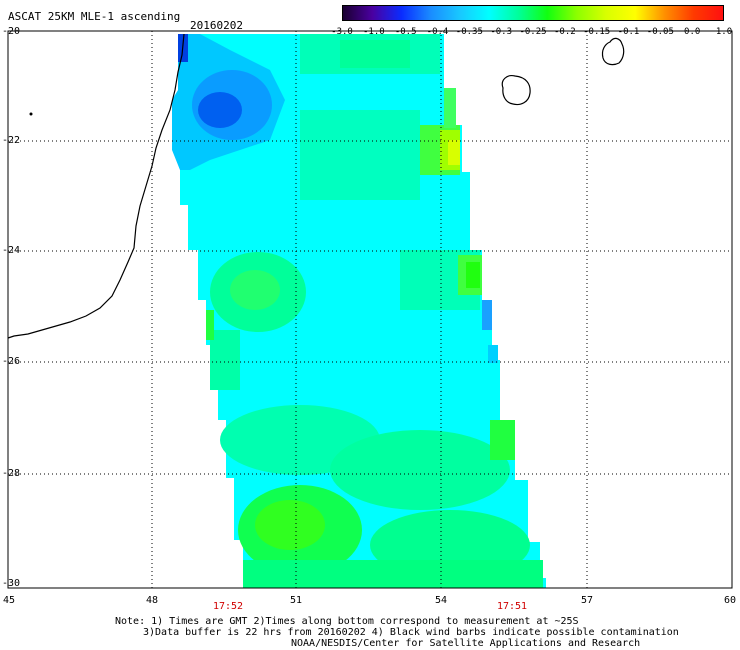  What do you see at coordinates (228, 606) in the screenshot?
I see `time-label-left: 17:52` at bounding box center [228, 606].